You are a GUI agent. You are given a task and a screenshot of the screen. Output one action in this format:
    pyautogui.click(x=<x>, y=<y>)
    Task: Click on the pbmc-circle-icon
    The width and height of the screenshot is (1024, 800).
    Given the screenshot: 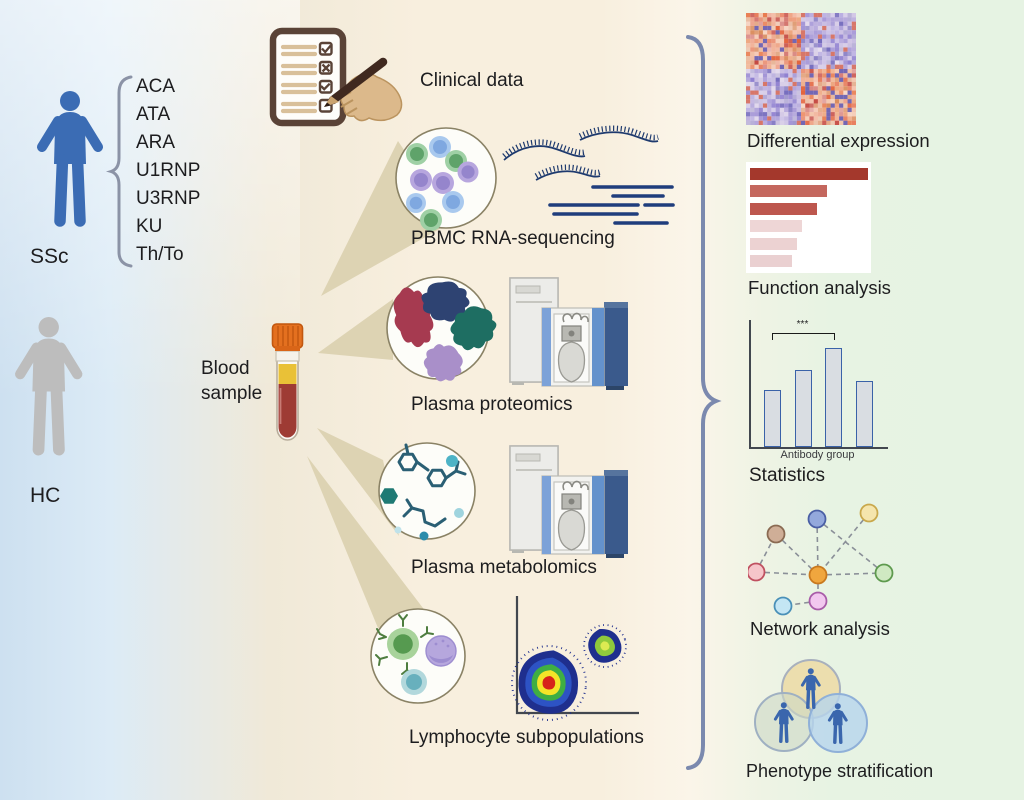 What is the action you would take?
    pyautogui.click(x=446, y=179)
    